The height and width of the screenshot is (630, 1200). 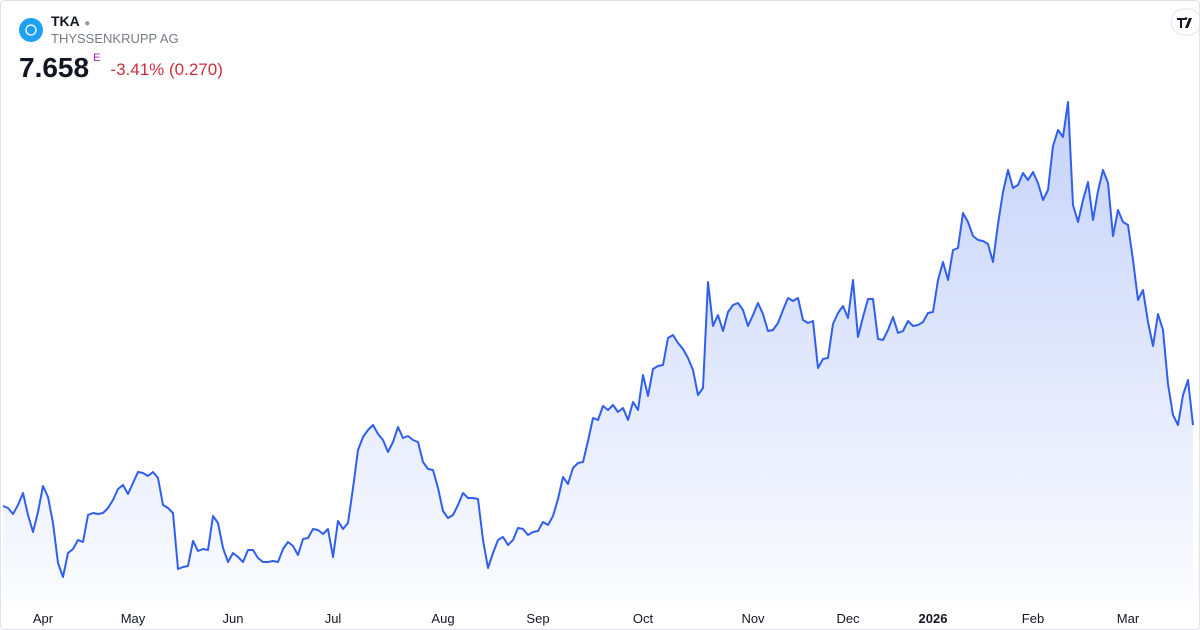 I want to click on x-tick-label: Jun, so click(x=233, y=618).